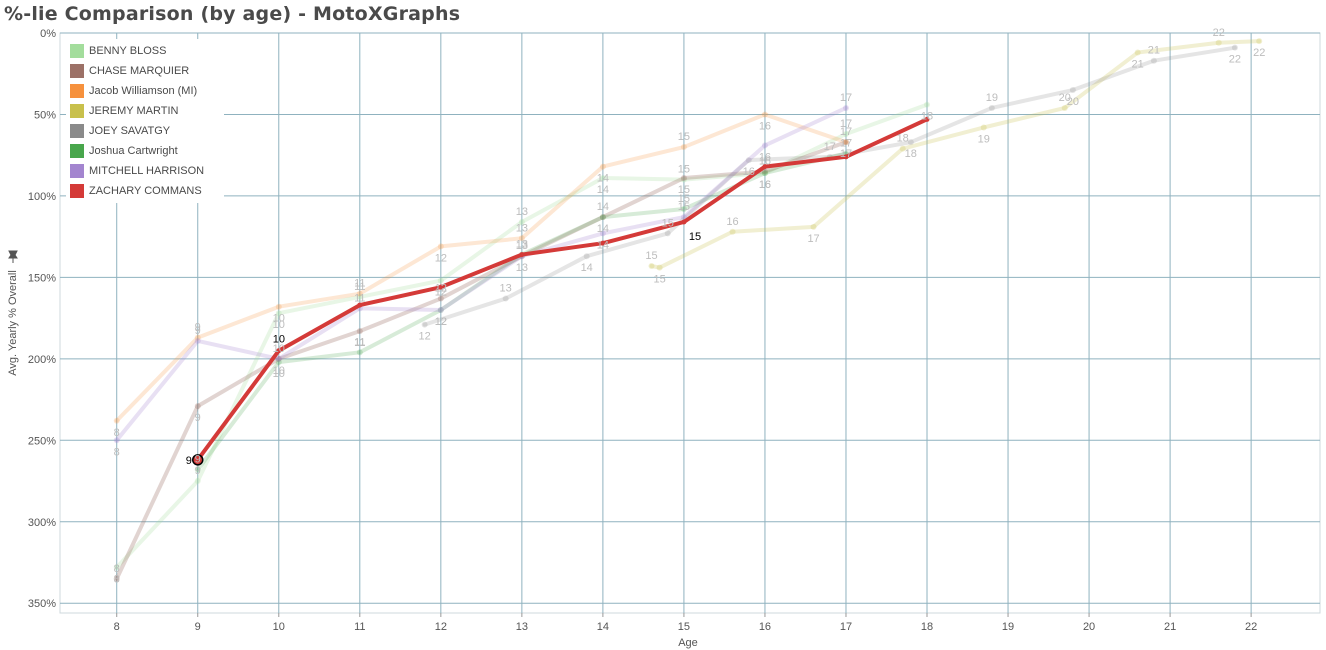 This screenshot has width=1326, height=650. I want to click on legend-item: ZACHARY COMMANS, so click(145, 191).